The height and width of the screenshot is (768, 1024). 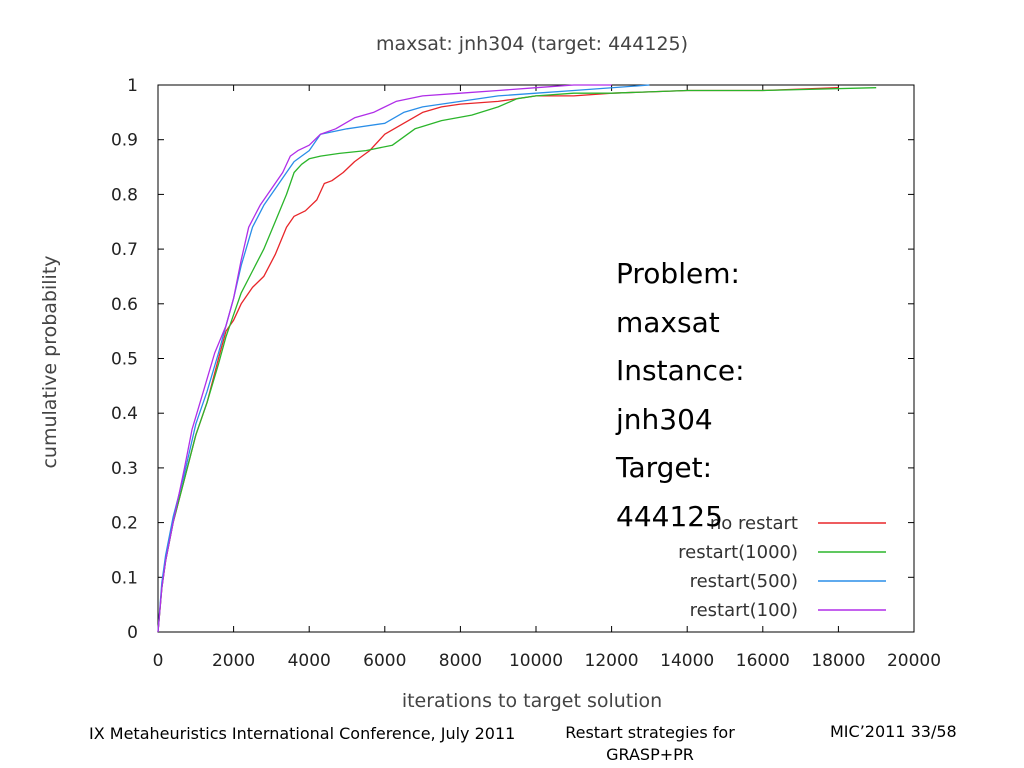 What do you see at coordinates (893, 731) in the screenshot?
I see `footer-page-number: MIC’2011 33/58` at bounding box center [893, 731].